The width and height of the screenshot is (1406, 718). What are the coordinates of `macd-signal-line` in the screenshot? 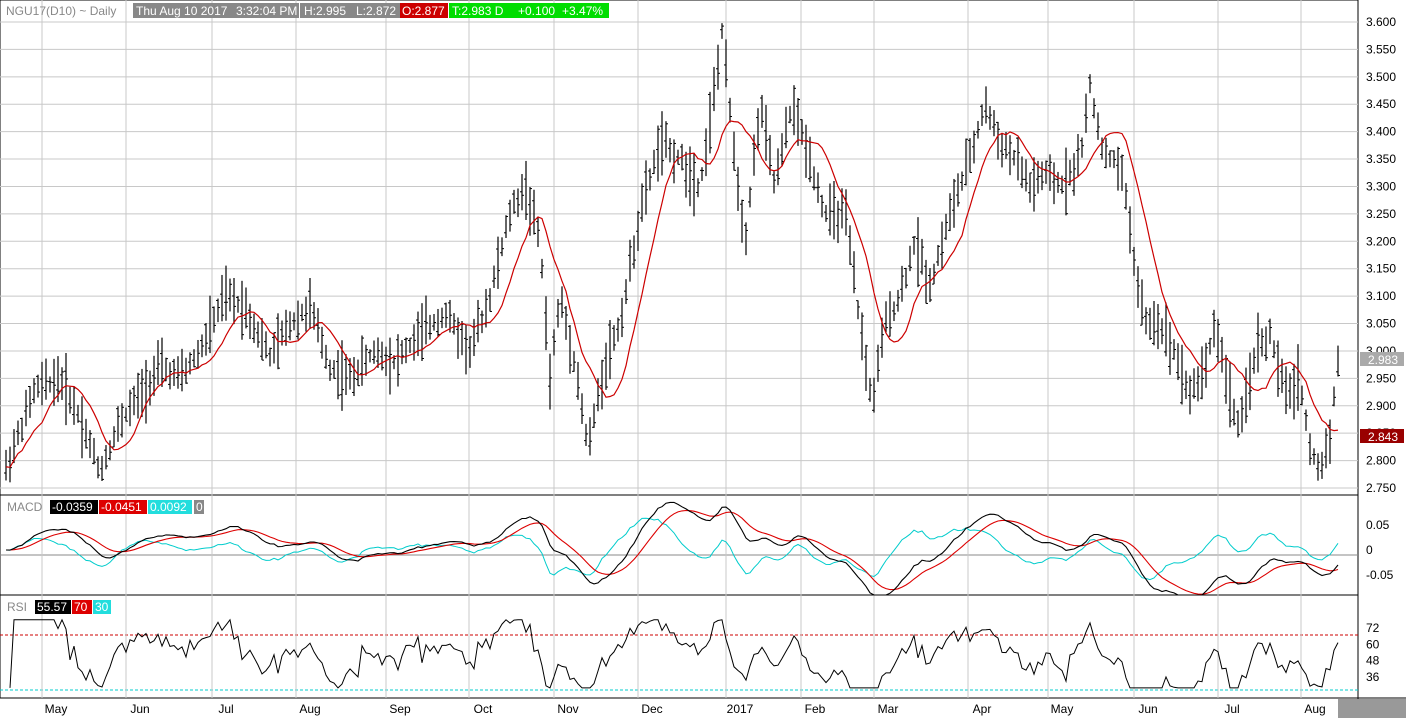 It's located at (672, 552).